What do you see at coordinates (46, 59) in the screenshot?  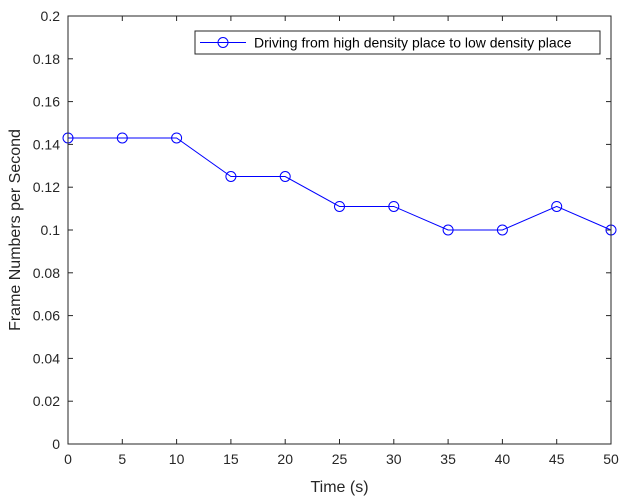 I see `y-tick-label: 0.18` at bounding box center [46, 59].